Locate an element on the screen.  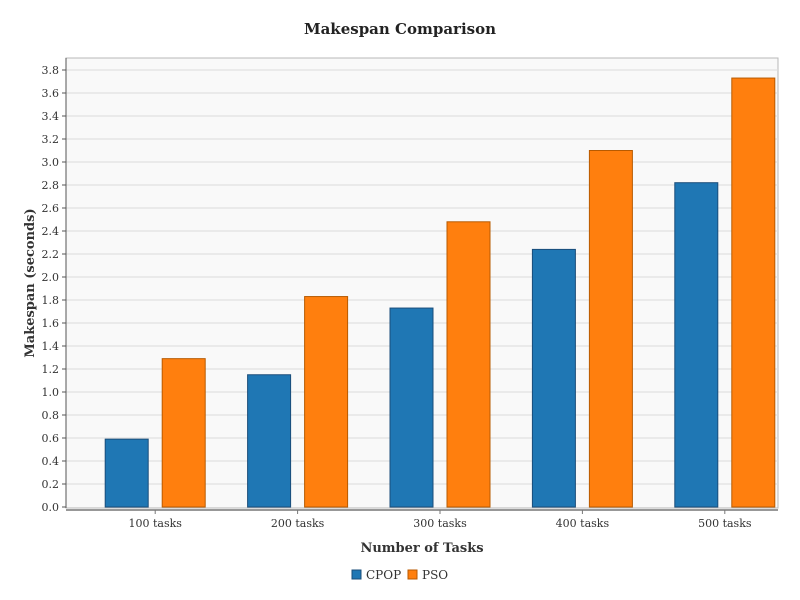
chart-title: Makespan Comparison is located at coordinates (400, 29).